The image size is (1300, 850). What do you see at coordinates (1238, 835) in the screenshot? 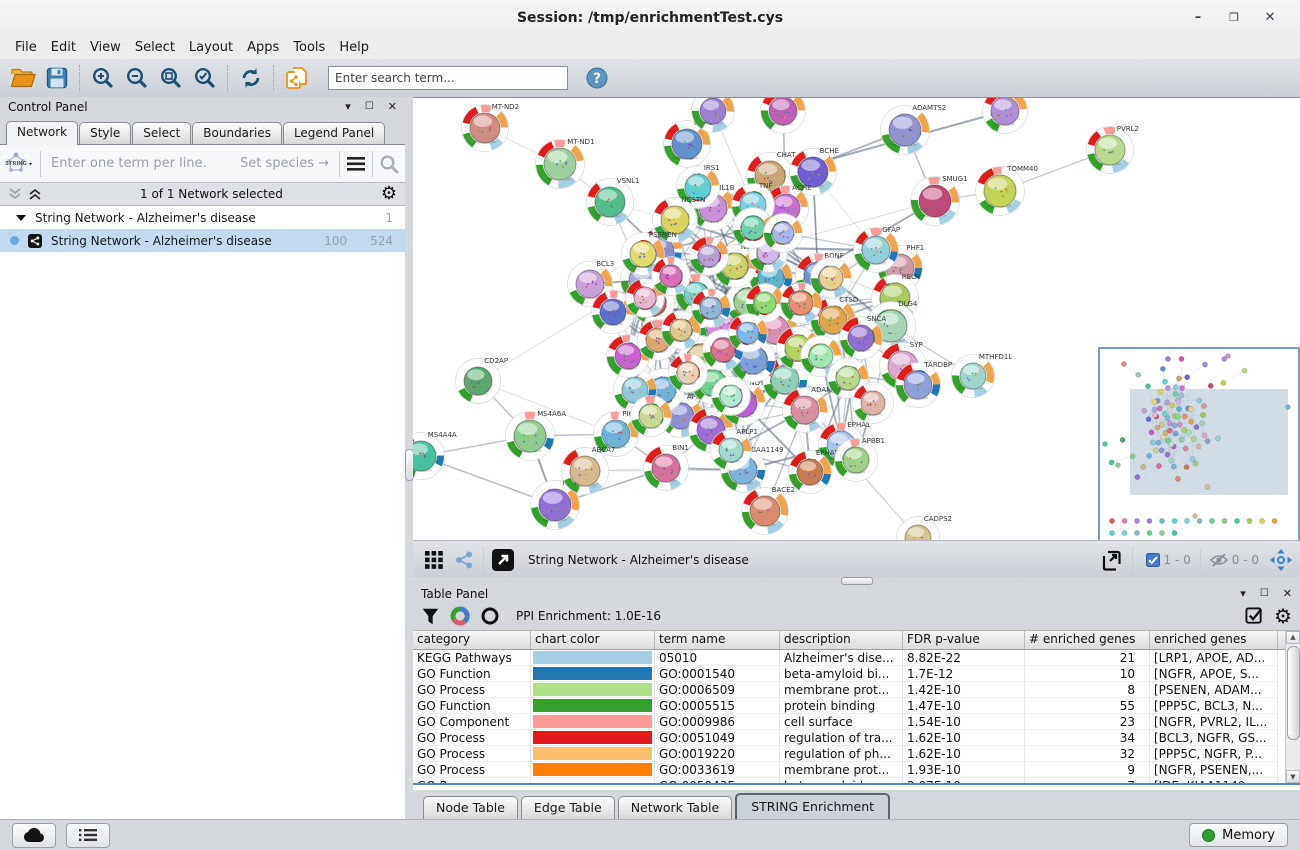
I see `memory-button: Memory` at bounding box center [1238, 835].